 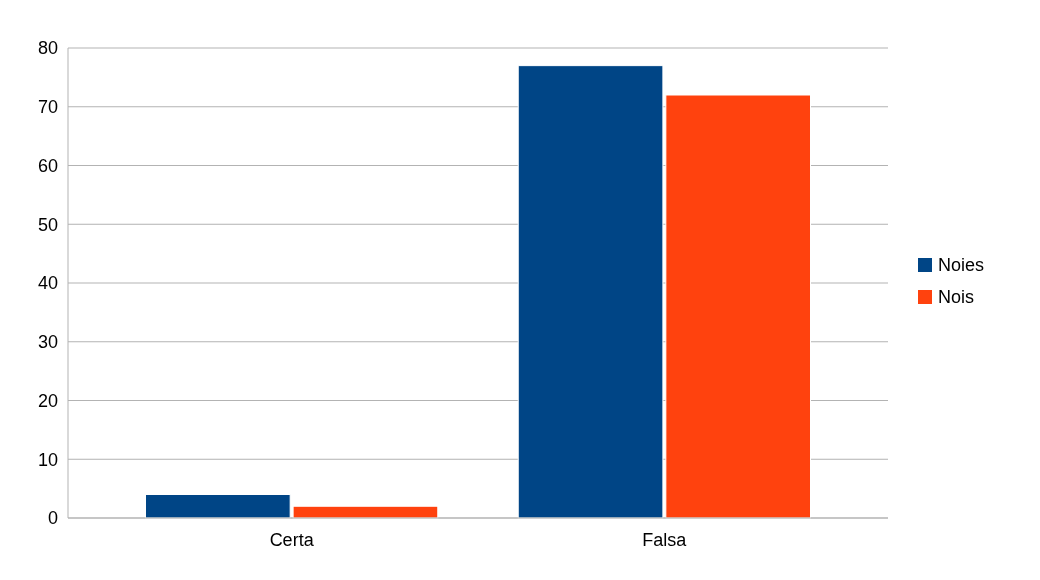 I want to click on x-tick-label: Falsa, so click(x=665, y=540).